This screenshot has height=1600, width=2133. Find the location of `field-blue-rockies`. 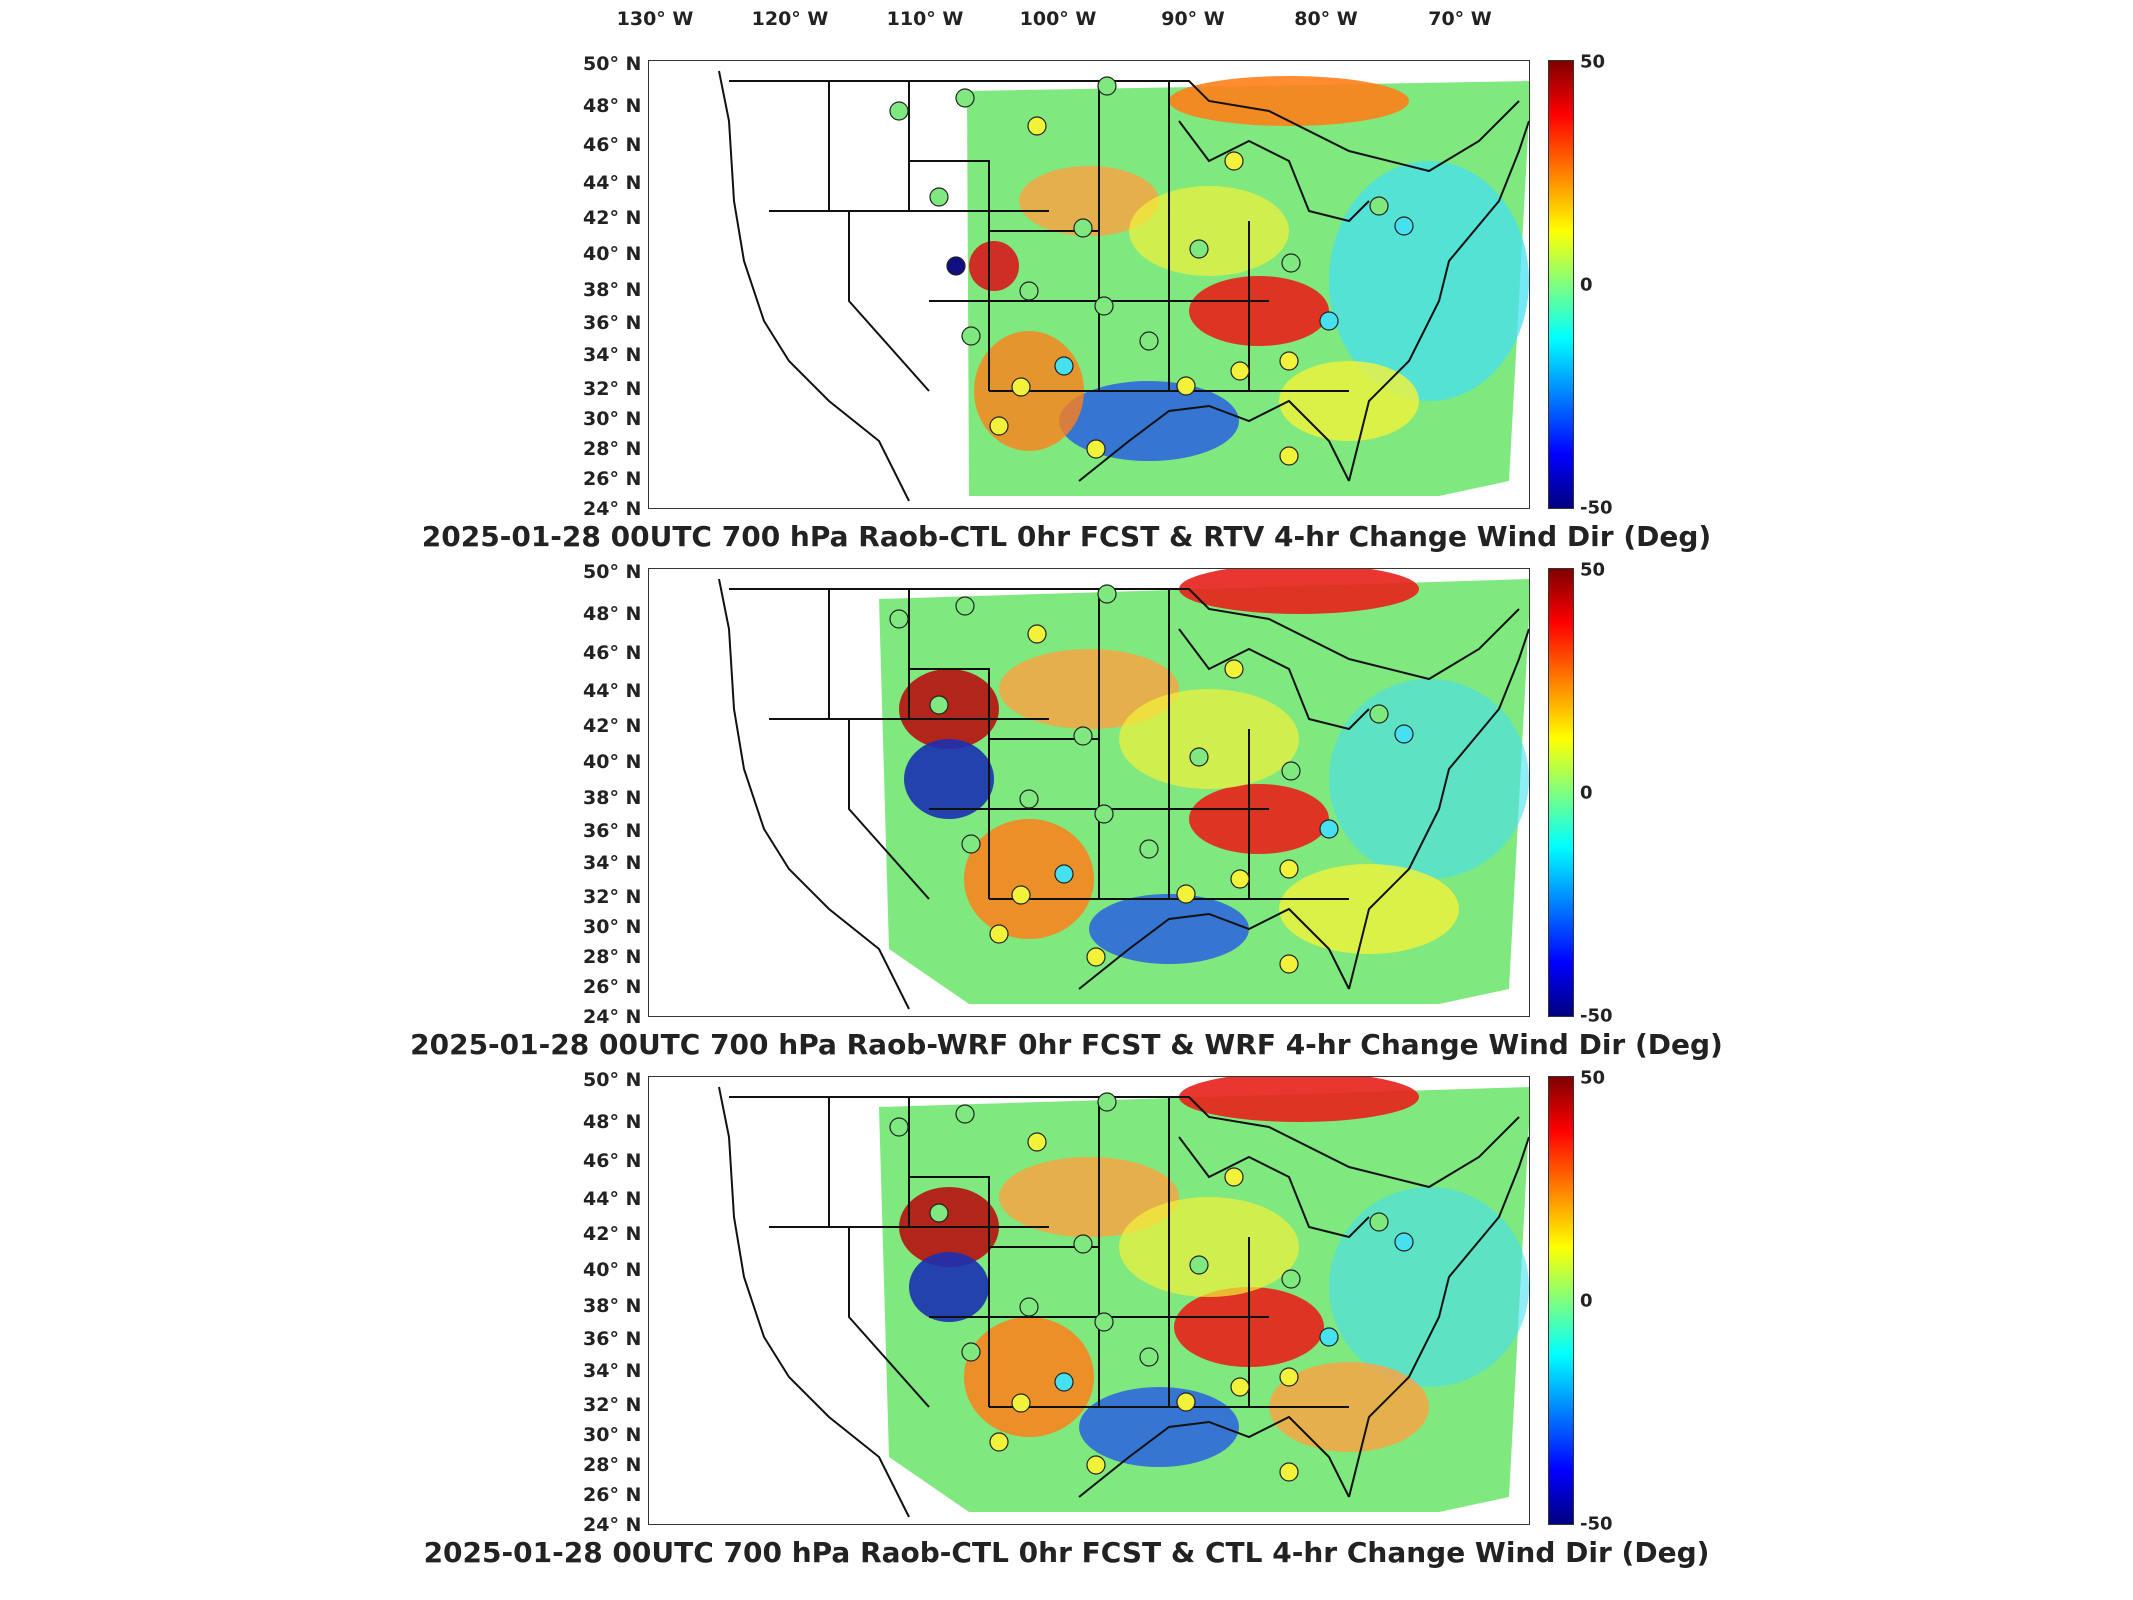

field-blue-rockies is located at coordinates (949, 1287).